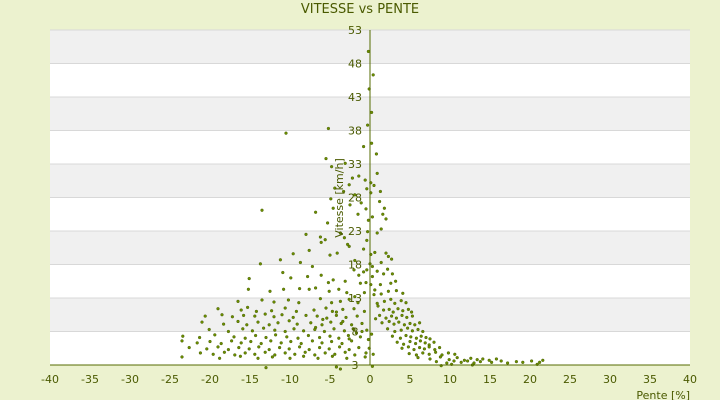  What do you see at coordinates (210, 379) in the screenshot?
I see `x-tick-label: -20` at bounding box center [210, 379].